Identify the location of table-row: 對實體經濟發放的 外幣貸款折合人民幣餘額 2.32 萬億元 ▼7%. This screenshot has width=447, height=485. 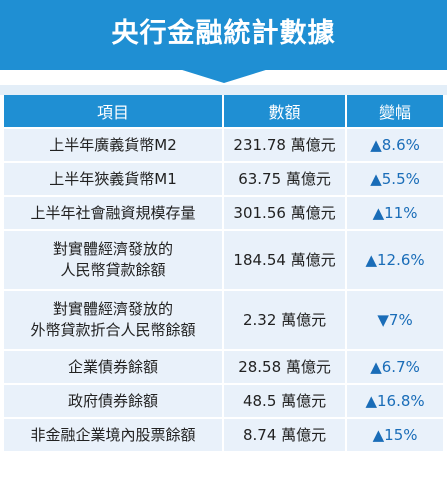
(223, 320).